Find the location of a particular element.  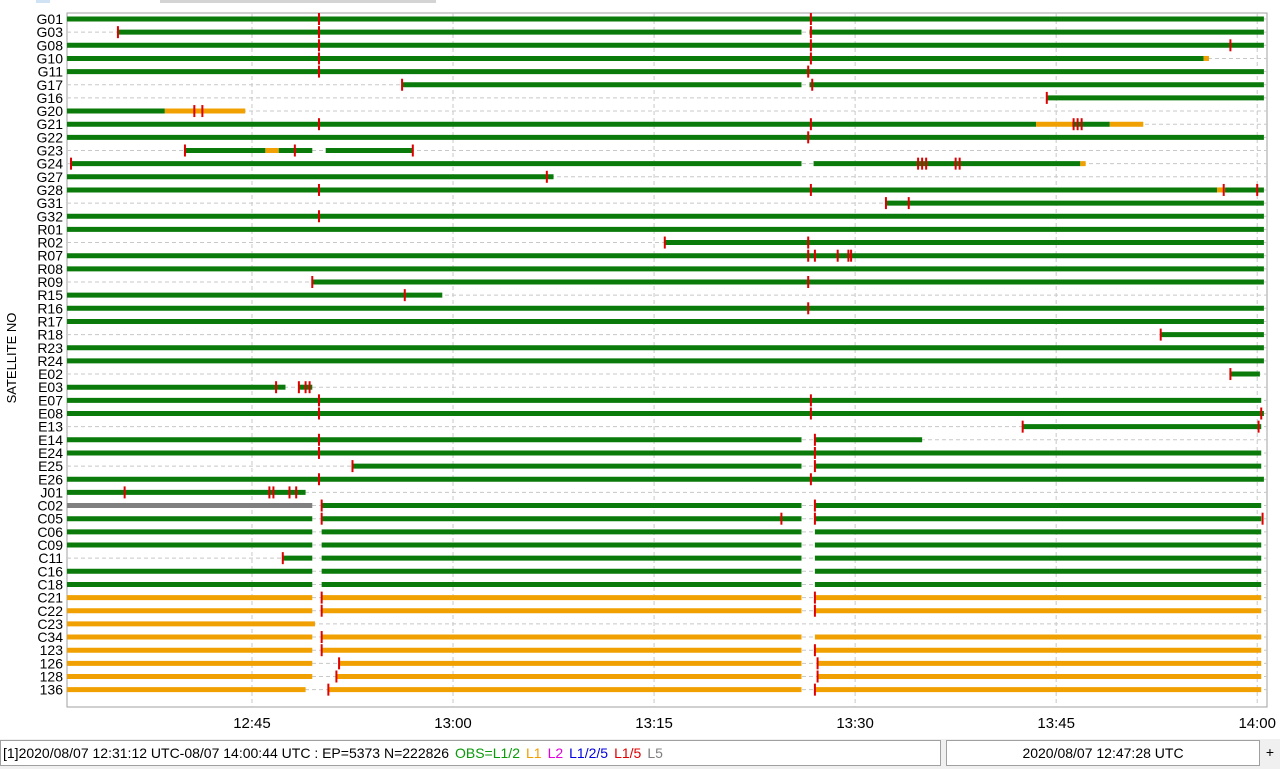

x-tick-labels: 12:45 13:00 13:15 13:30 13:45 14:00 is located at coordinates (754, 723).